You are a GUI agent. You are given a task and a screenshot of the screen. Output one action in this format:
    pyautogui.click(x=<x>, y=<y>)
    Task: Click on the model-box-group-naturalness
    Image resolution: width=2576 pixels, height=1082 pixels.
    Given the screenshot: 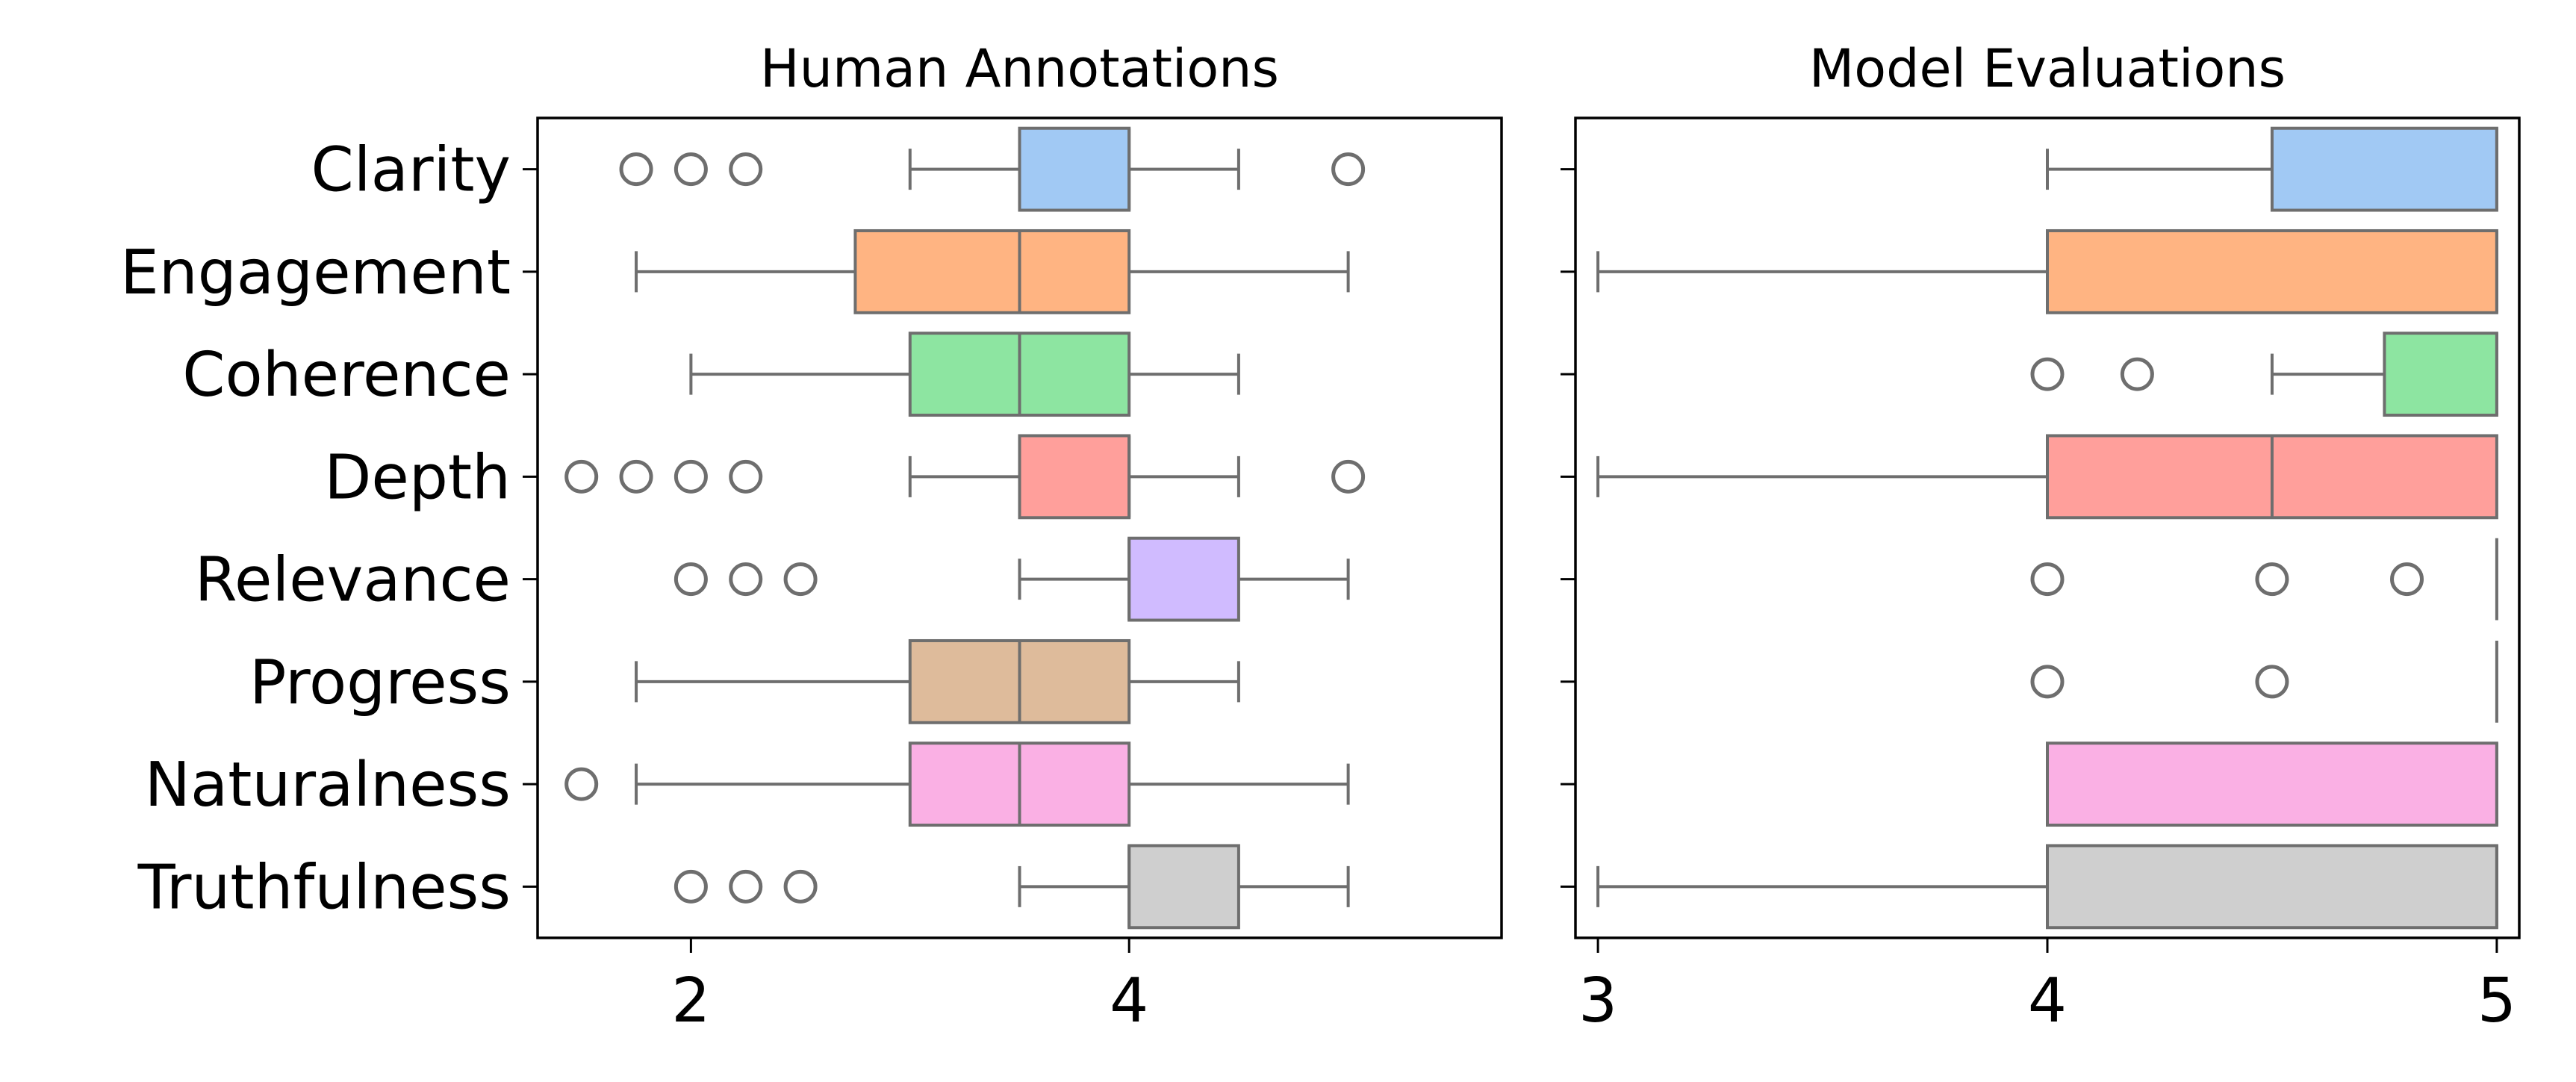 What is the action you would take?
    pyautogui.click(x=2272, y=784)
    